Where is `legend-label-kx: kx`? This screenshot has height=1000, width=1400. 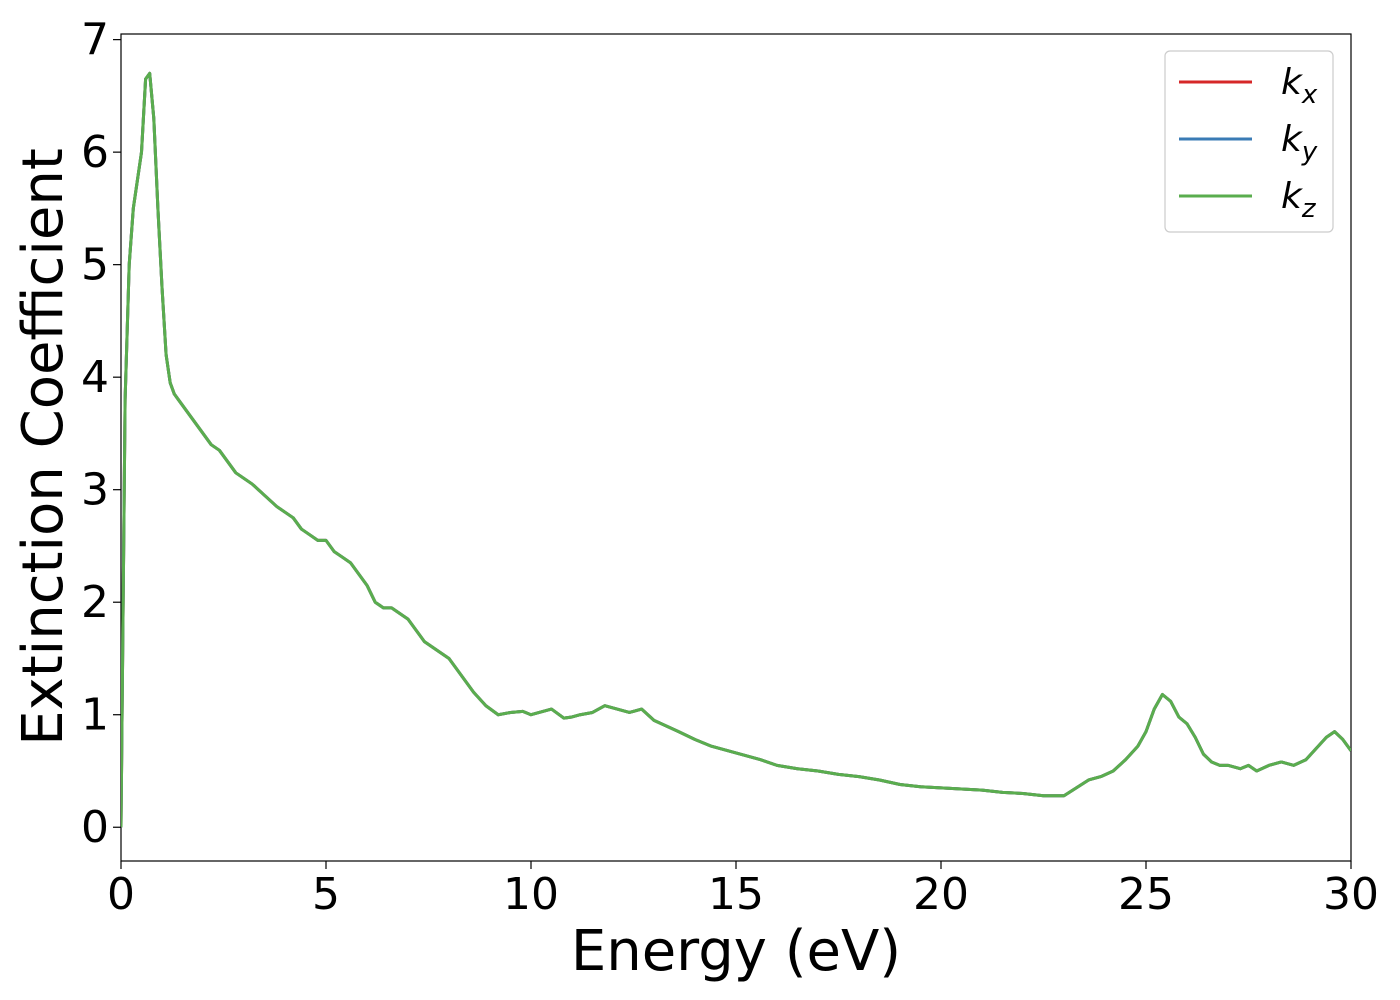
legend-label-kx: kx is located at coordinates (1299, 86).